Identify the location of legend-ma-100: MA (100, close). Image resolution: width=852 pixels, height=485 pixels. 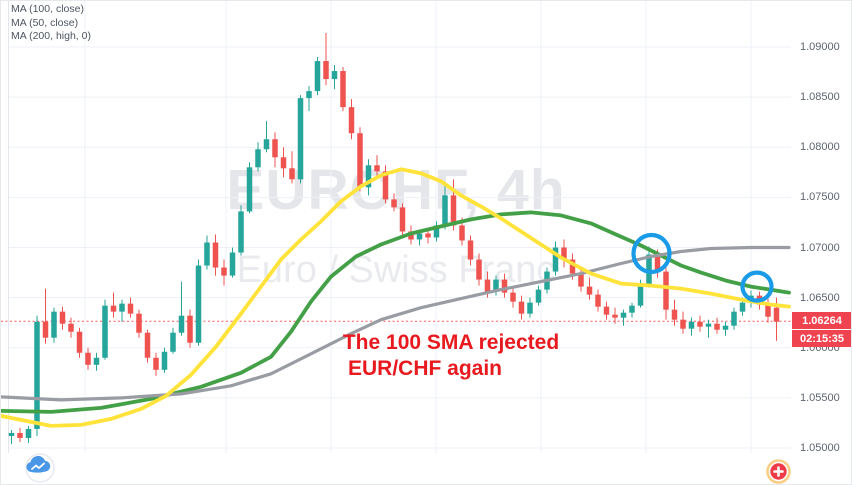
(47, 9).